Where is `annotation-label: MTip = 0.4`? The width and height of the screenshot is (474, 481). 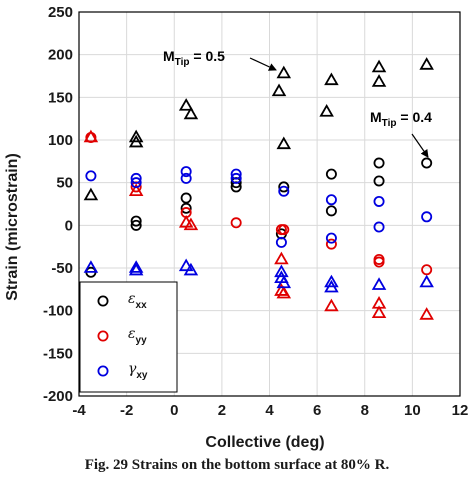
annotation-label: MTip = 0.4 is located at coordinates (401, 119).